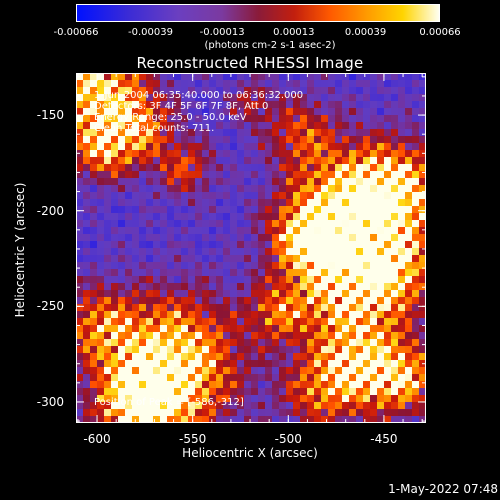 This screenshot has height=500, width=500. What do you see at coordinates (288, 439) in the screenshot?
I see `x-tick-label: -500` at bounding box center [288, 439].